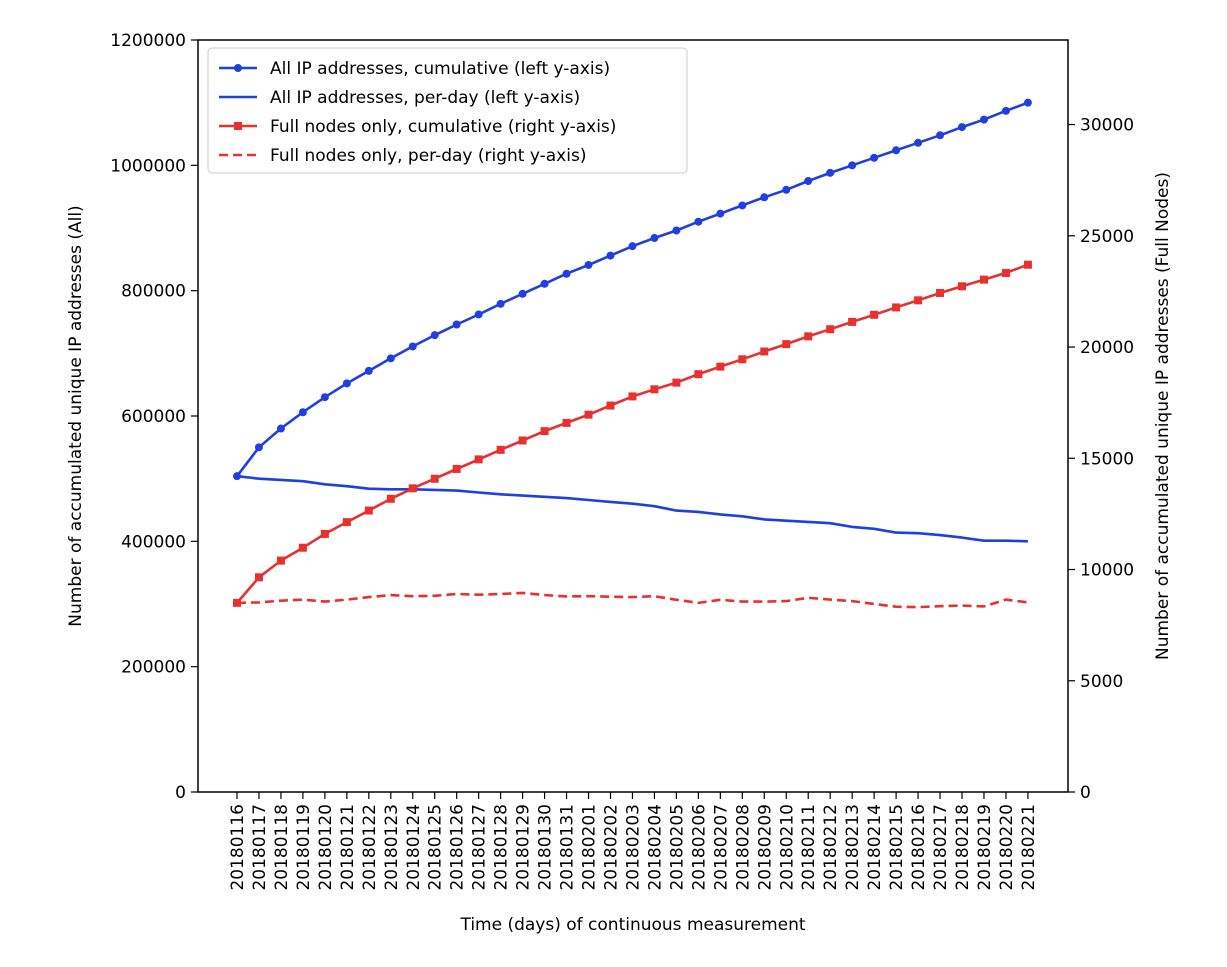 Image resolution: width=1227 pixels, height=967 pixels. Describe the element at coordinates (1029, 847) in the screenshot. I see `x-tick-label: 20180221` at that location.